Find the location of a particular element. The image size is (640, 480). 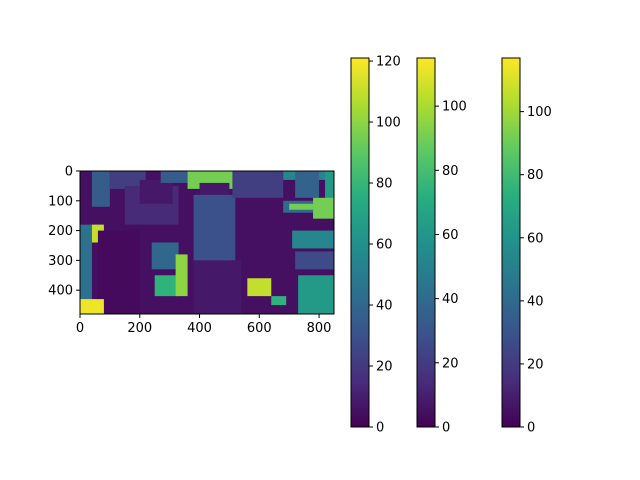

heatmap-x-ticks: 0 200 400 600 800 is located at coordinates (204, 325).